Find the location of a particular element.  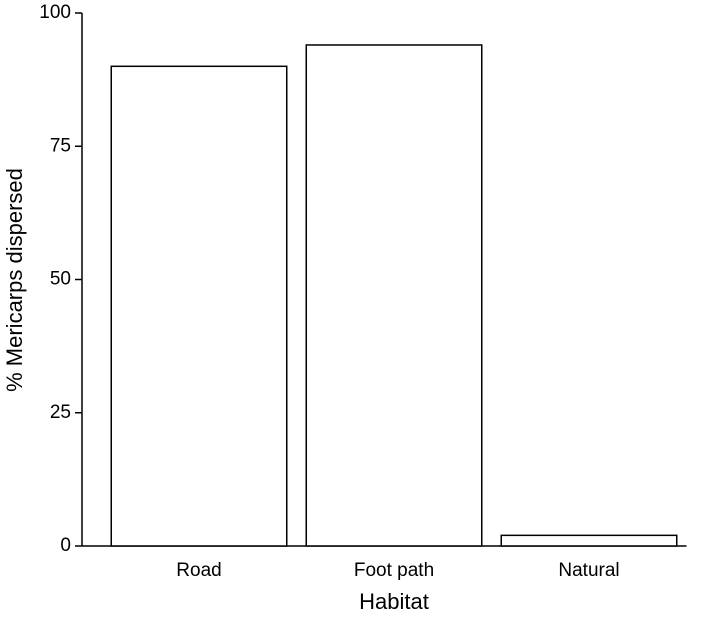

y-tick-label: 0 is located at coordinates (65, 545).